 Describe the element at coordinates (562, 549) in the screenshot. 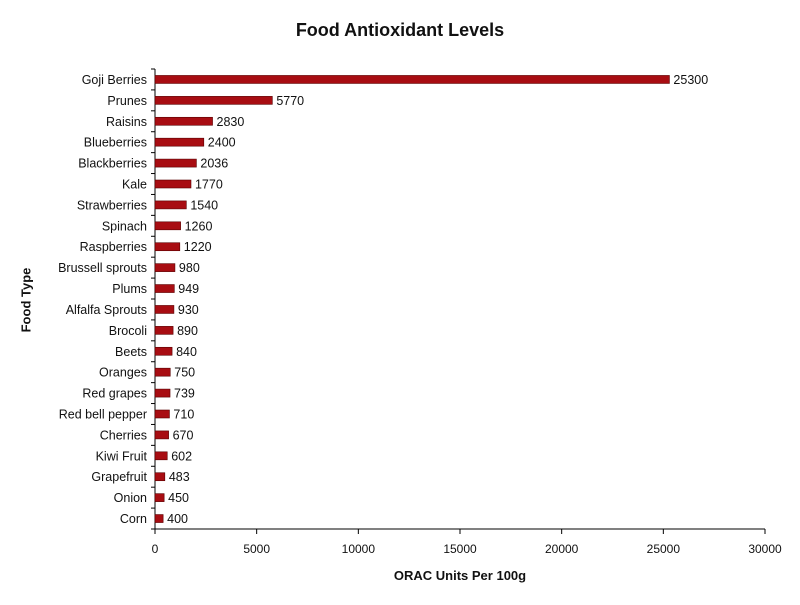

I see `x-tick-label: 20000` at that location.